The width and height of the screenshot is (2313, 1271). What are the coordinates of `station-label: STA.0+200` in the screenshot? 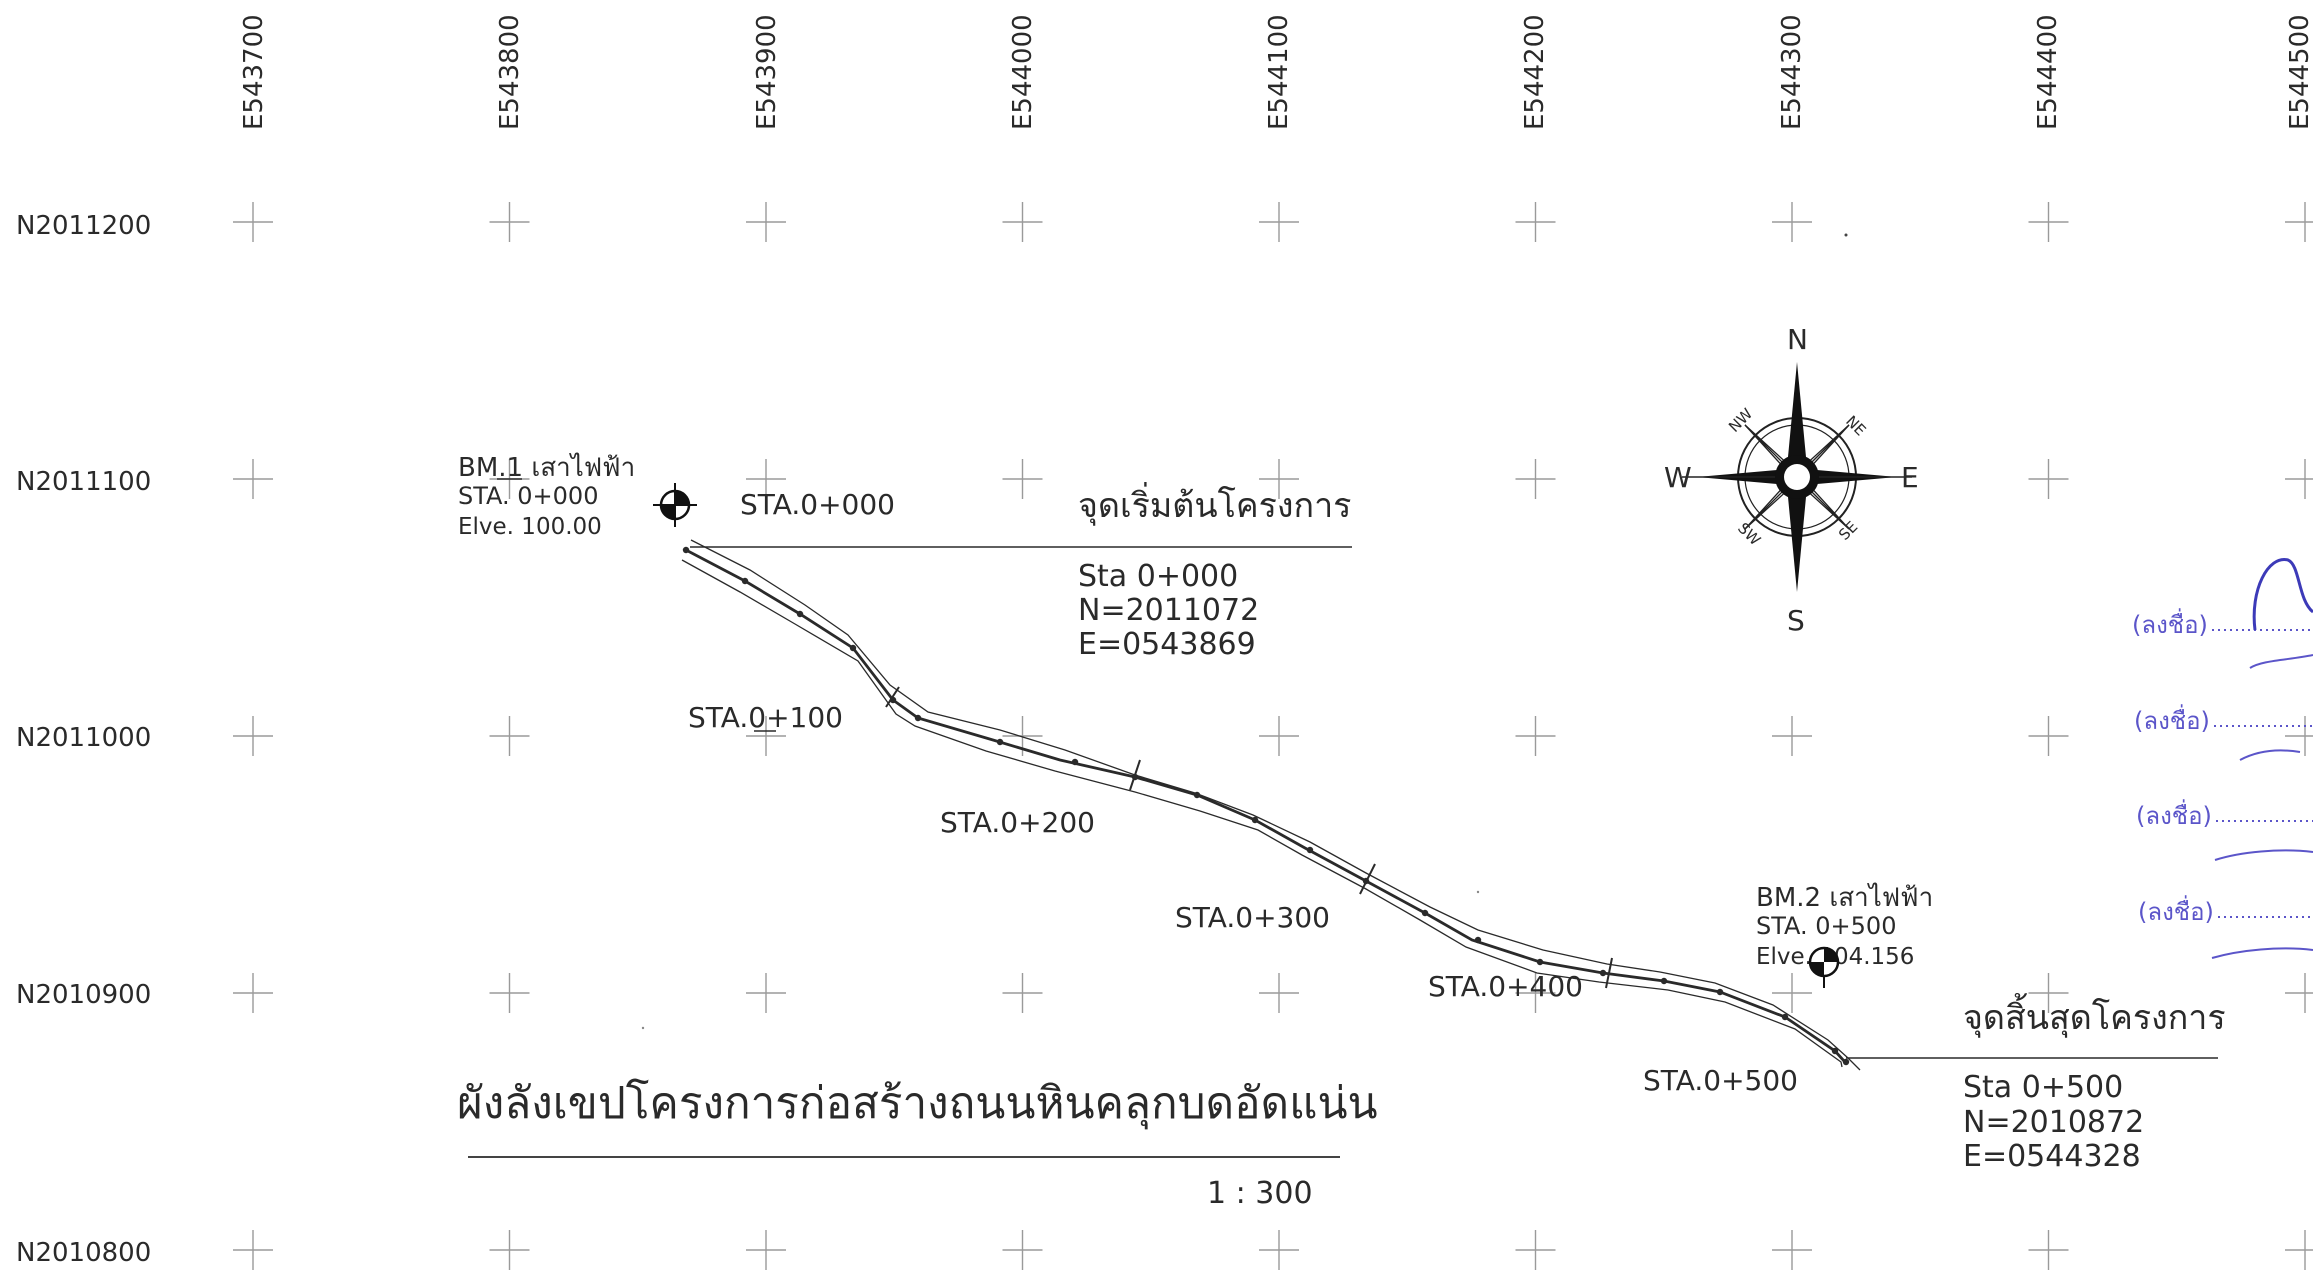 It's located at (1017, 822).